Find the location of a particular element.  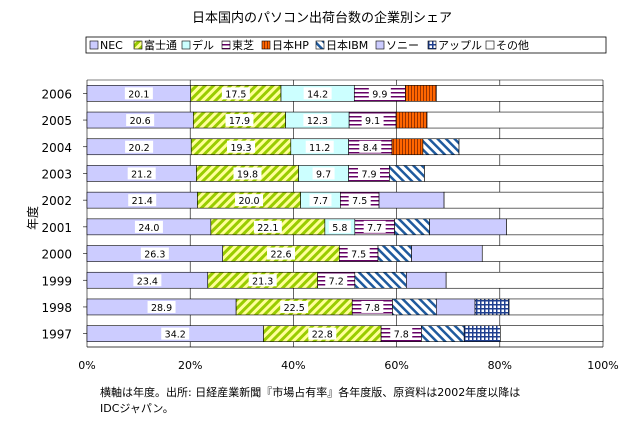

legend-item-label: 日本HP is located at coordinates (290, 45).